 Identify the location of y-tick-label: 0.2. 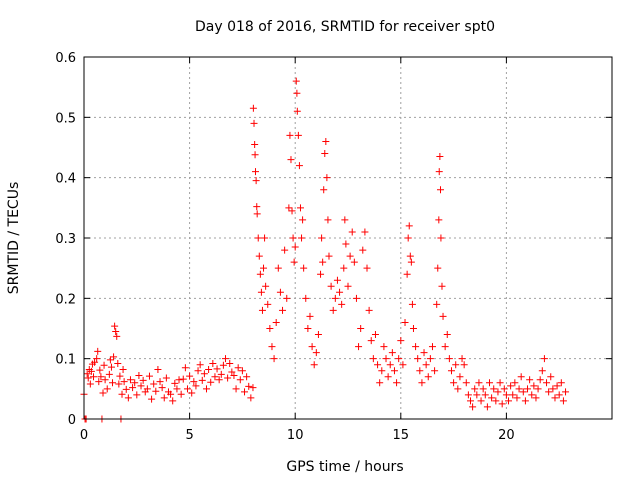
(65, 299).